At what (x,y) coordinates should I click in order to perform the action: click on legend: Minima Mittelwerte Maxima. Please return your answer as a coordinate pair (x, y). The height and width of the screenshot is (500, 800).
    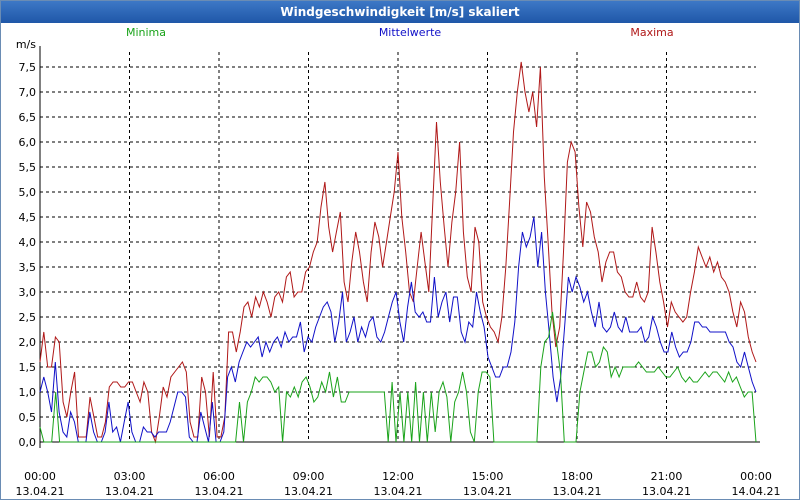
    Looking at the image, I should click on (400, 32).